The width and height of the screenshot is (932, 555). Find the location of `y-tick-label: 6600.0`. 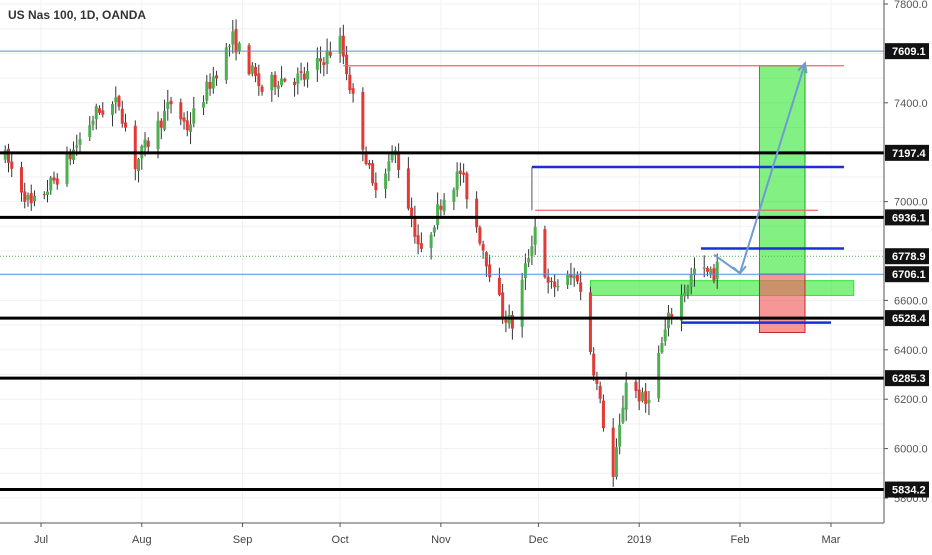

y-tick-label: 6600.0 is located at coordinates (911, 301).